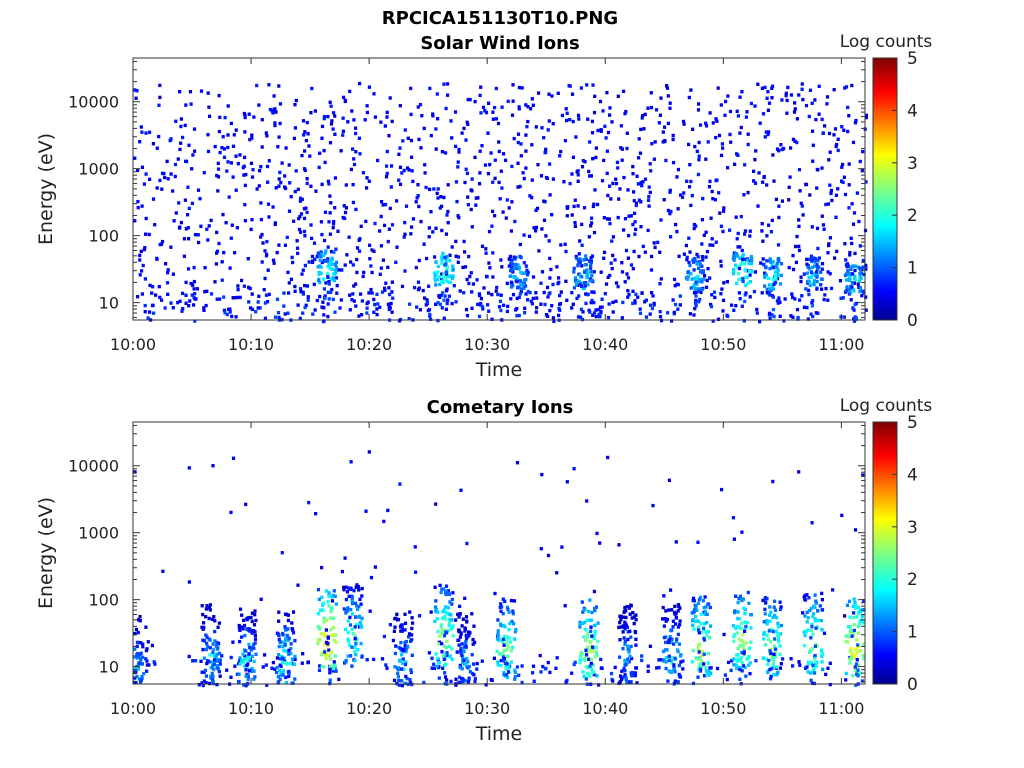 The width and height of the screenshot is (1024, 768). I want to click on y-tick-label: 10, so click(109, 667).